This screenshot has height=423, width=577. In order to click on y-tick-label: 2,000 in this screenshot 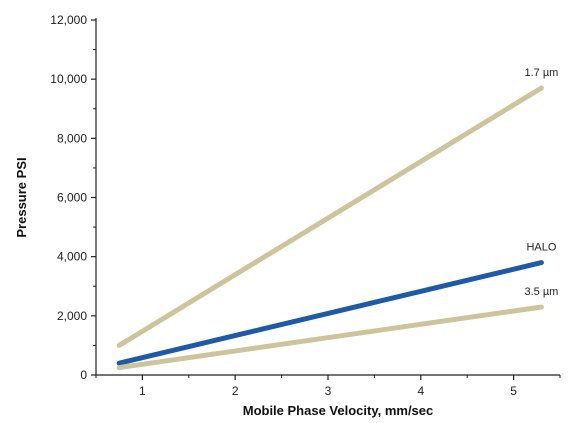, I will do `click(72, 316)`.